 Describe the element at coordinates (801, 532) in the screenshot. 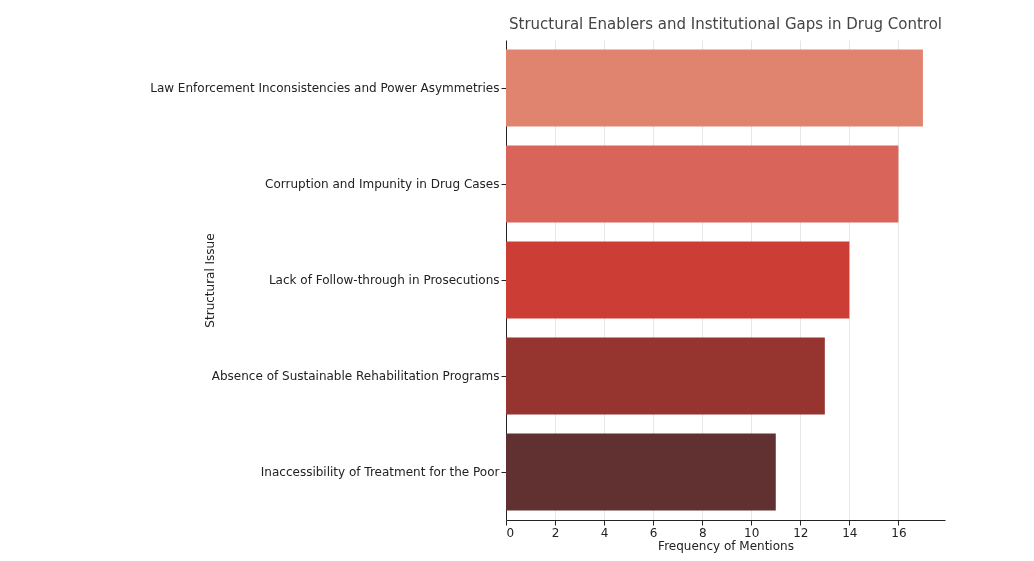

I see `x-tick-label: 12` at that location.